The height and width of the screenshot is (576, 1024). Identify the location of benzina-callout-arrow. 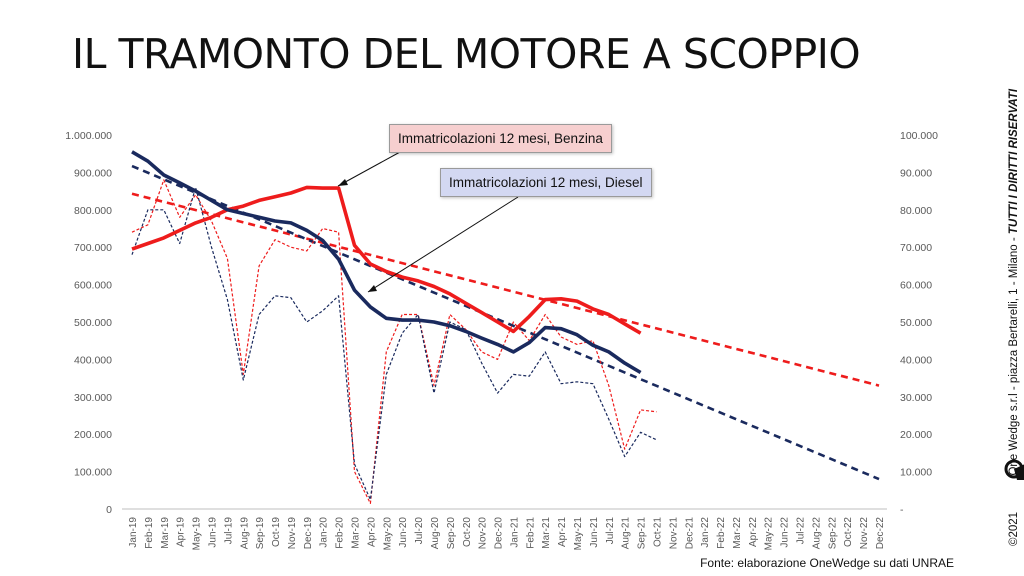
(369, 169).